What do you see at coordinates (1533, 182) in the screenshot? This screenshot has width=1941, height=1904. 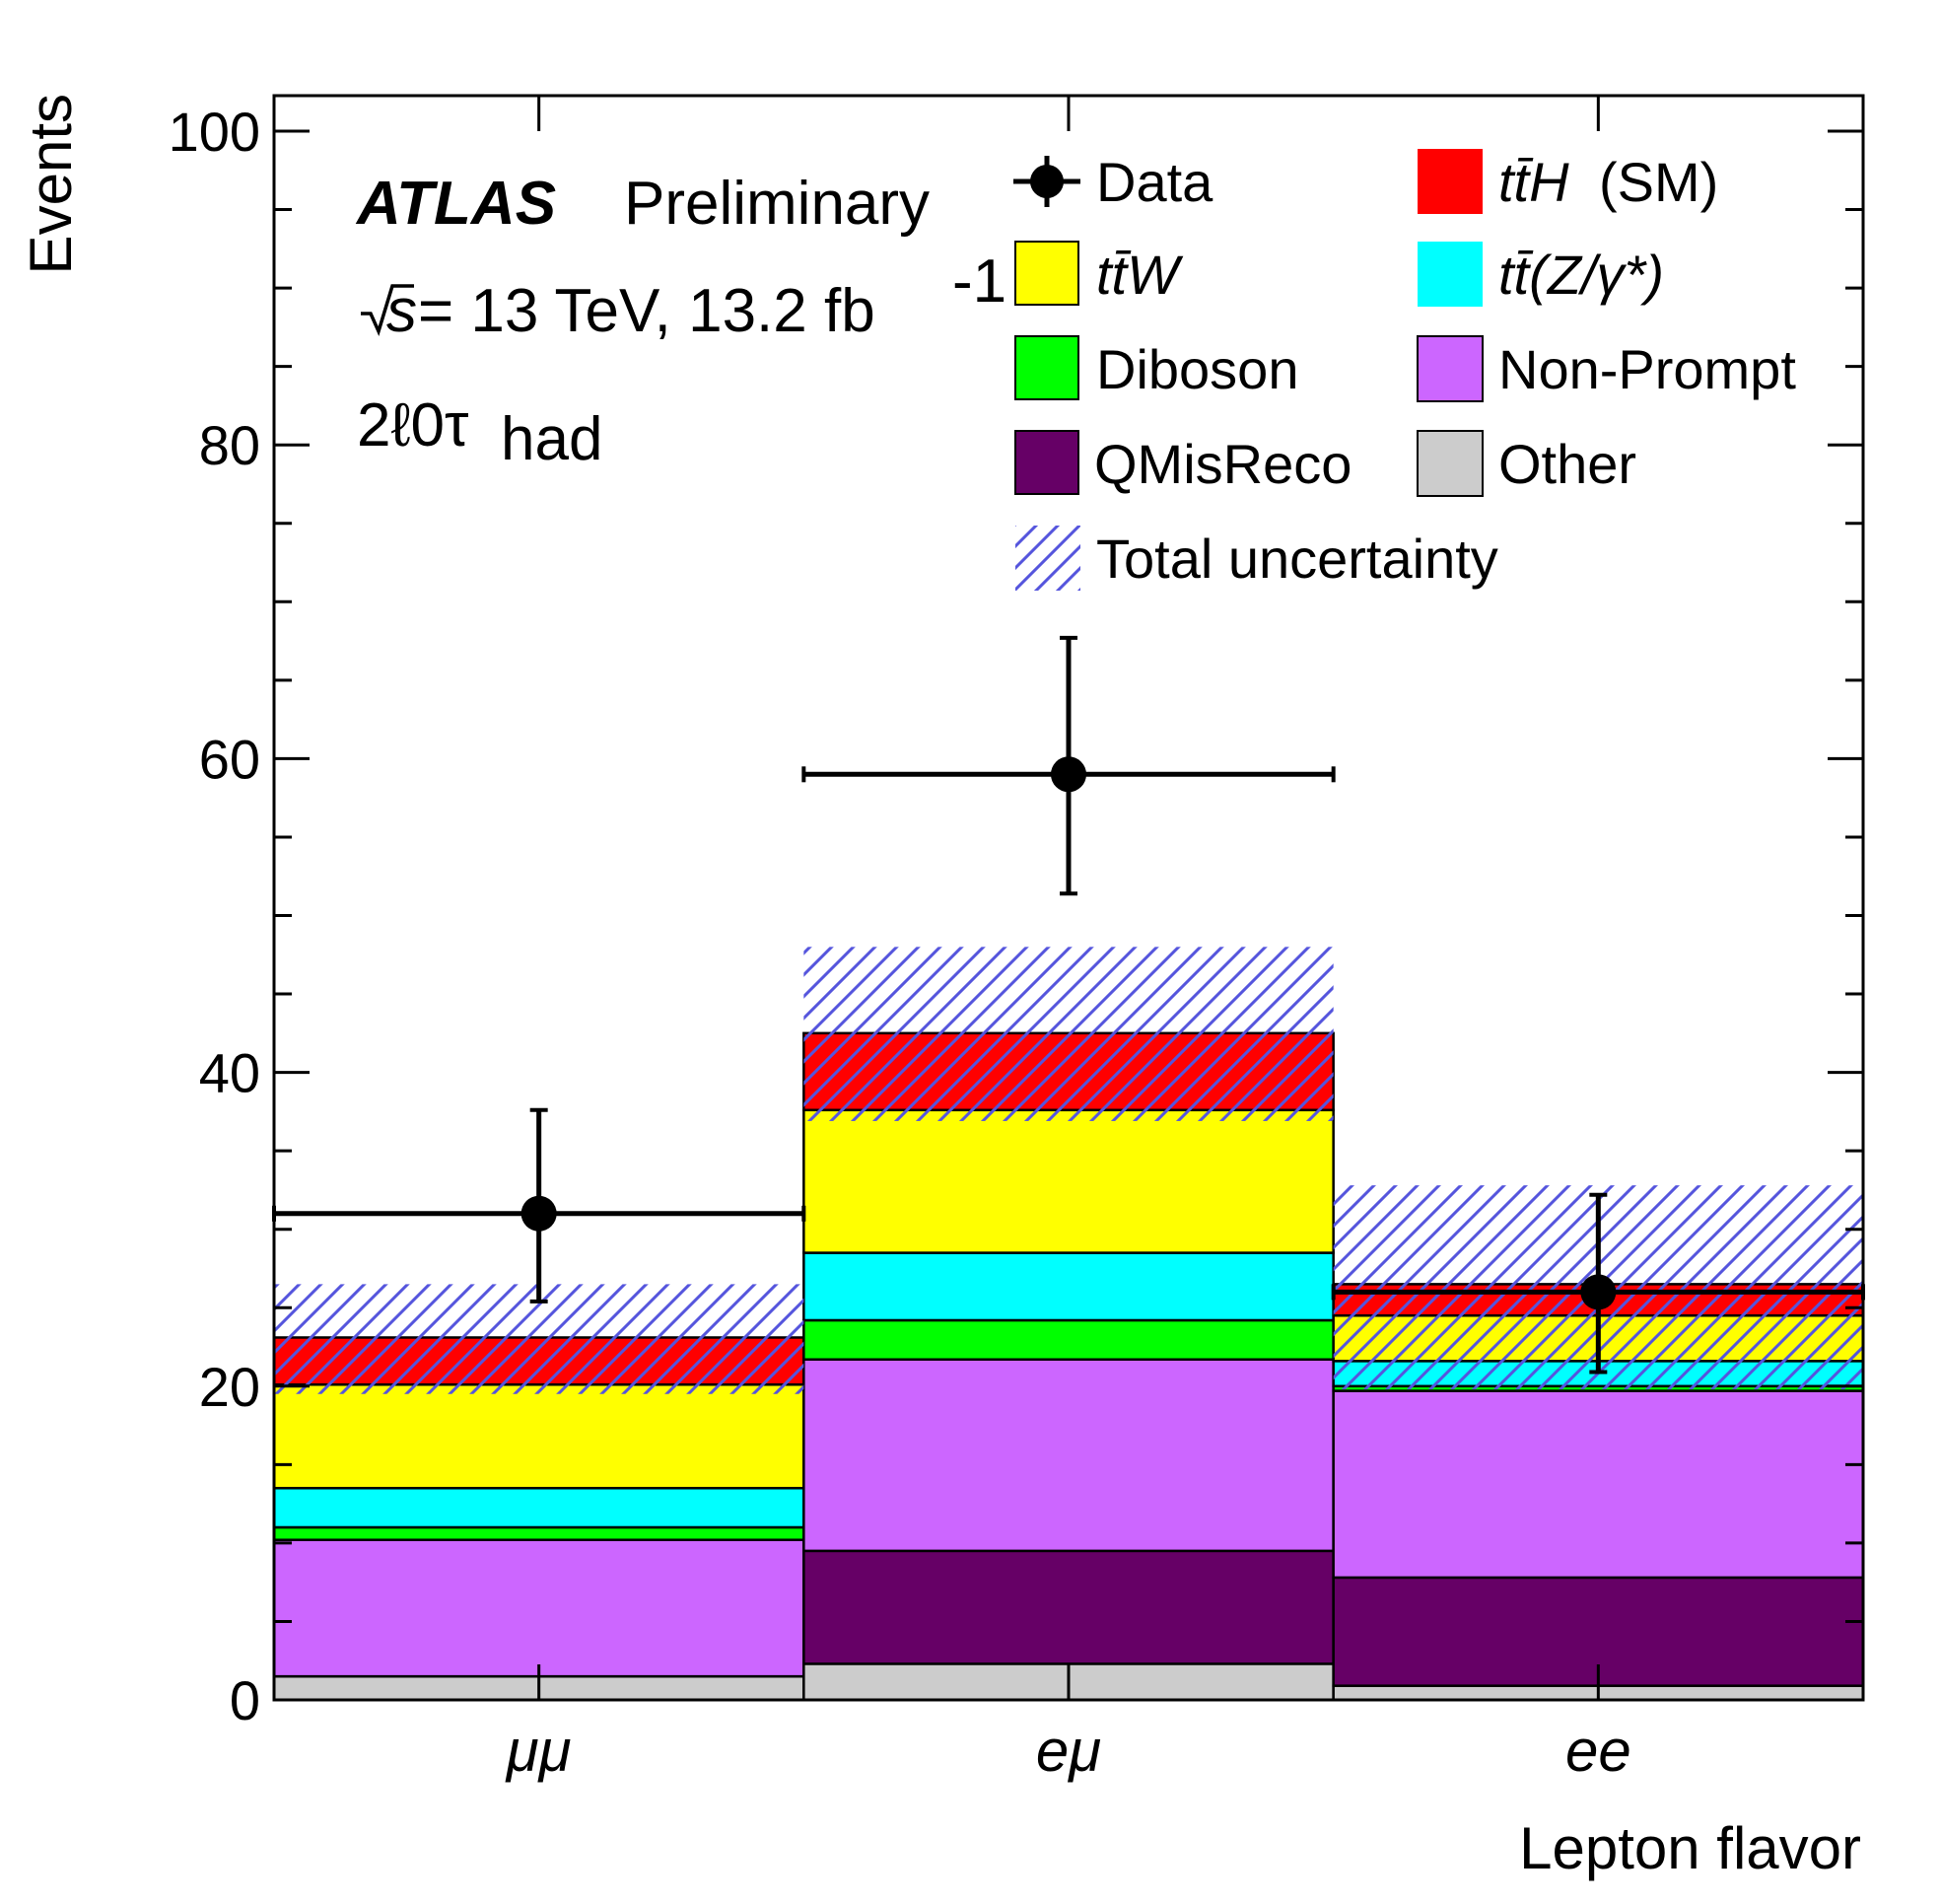 I see `svg-text: tt̄H` at bounding box center [1533, 182].